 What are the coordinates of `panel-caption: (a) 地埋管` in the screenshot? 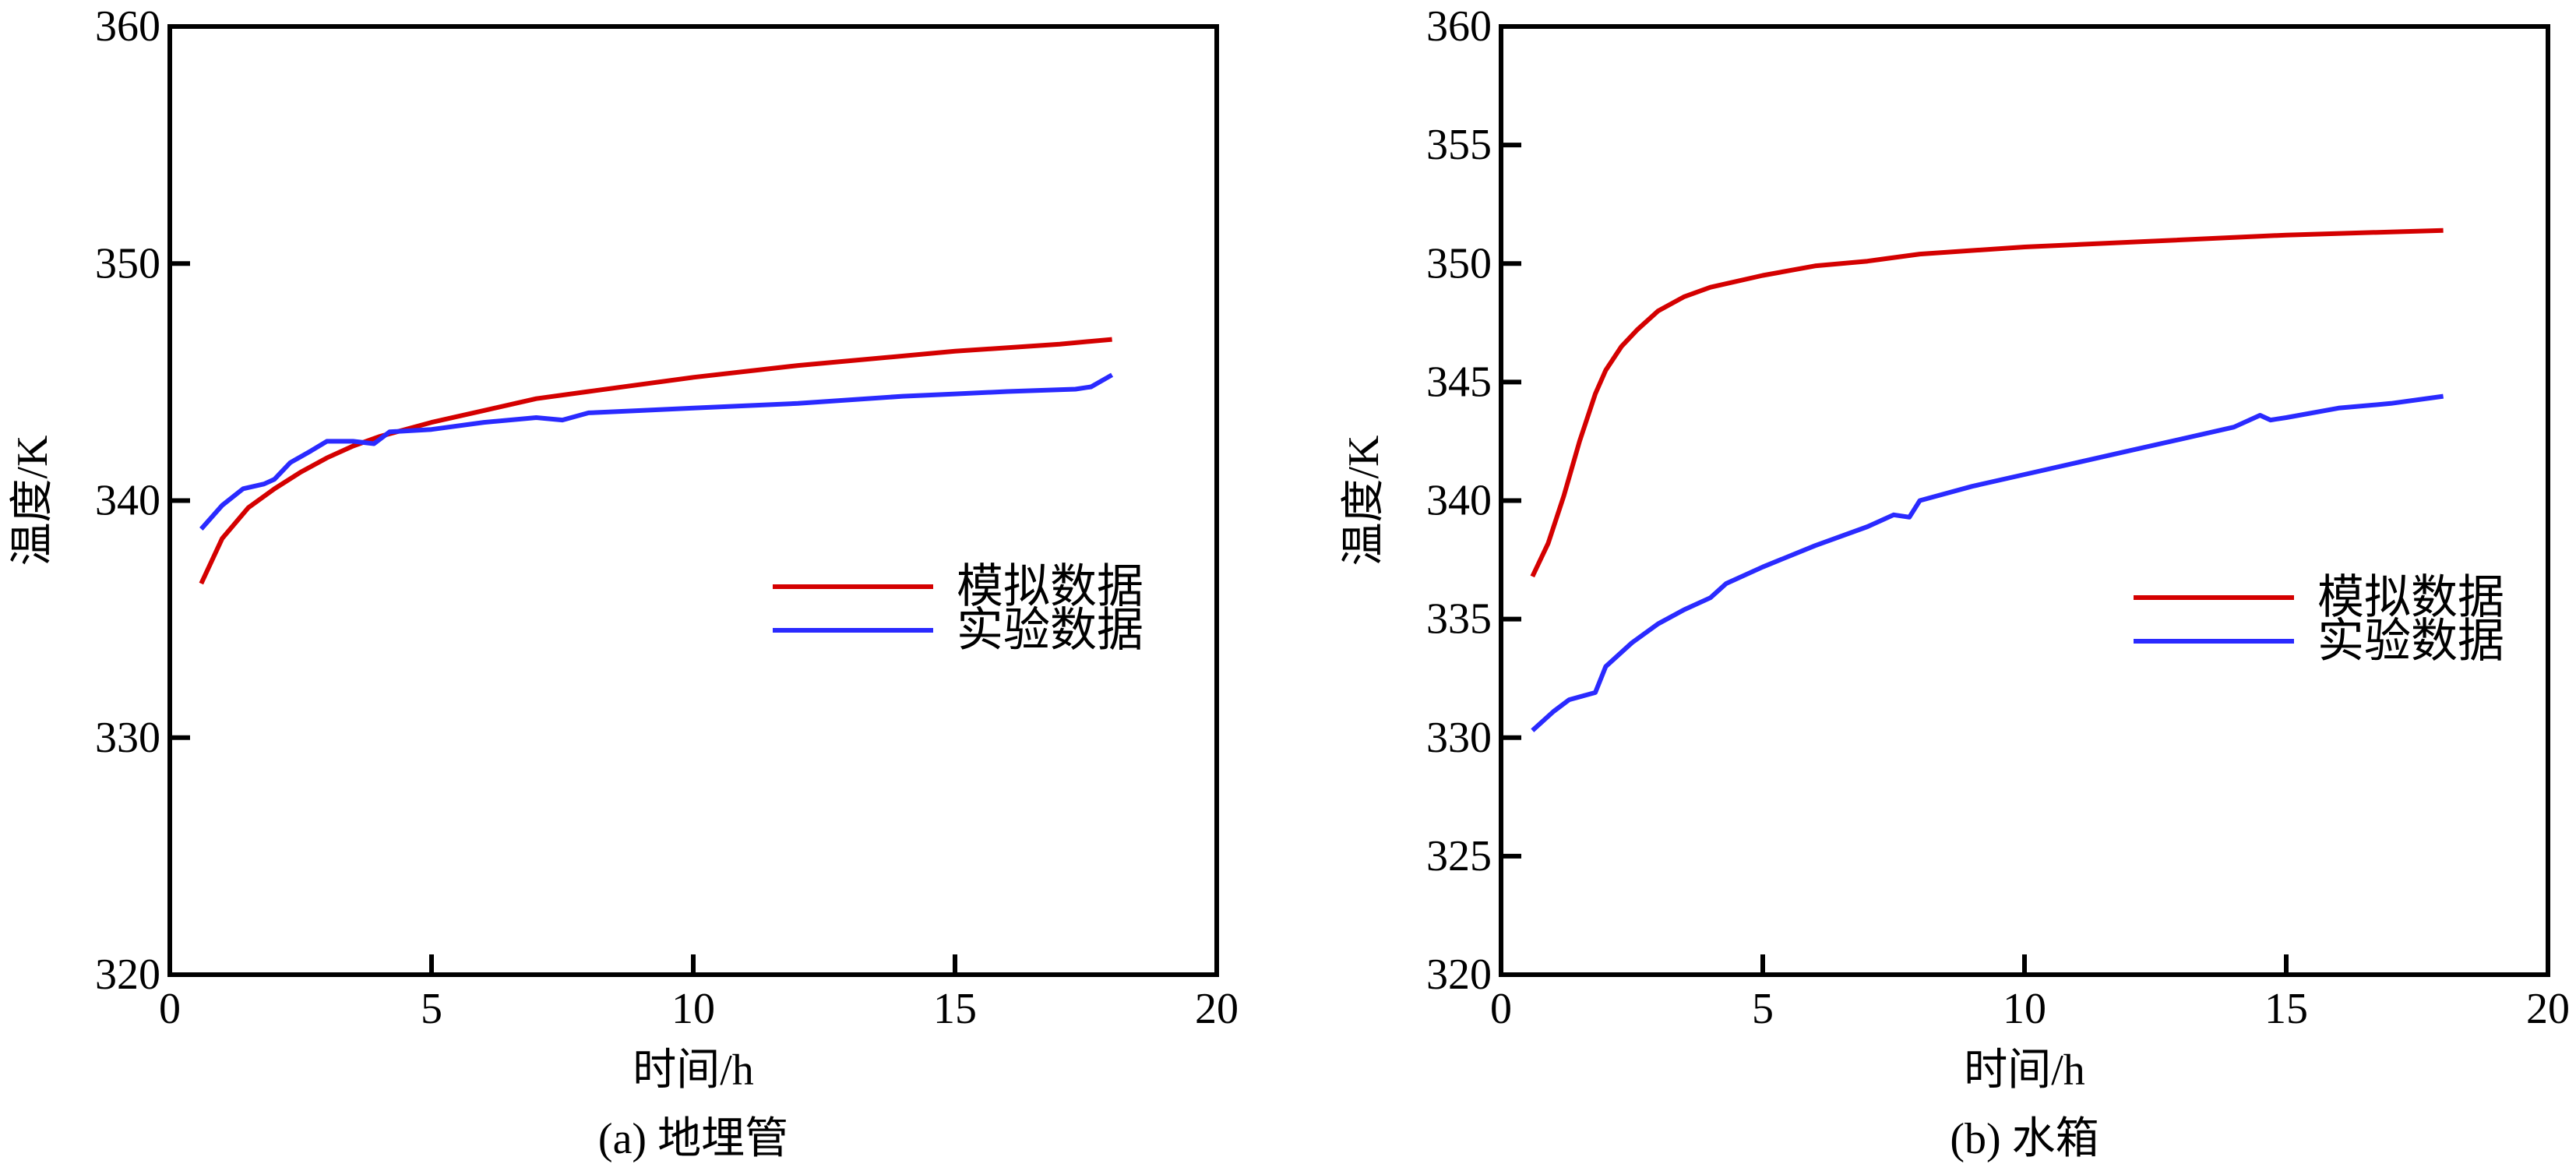 It's located at (693, 1139).